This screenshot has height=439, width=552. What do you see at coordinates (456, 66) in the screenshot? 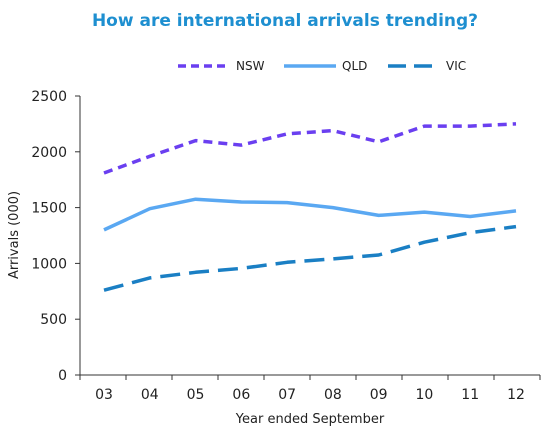
I see `legend-label-vic: VIC` at bounding box center [456, 66].